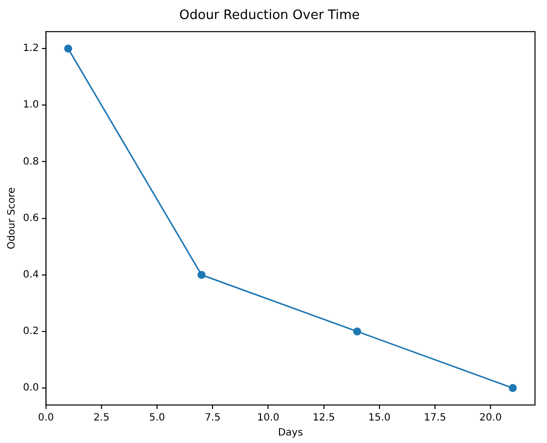  What do you see at coordinates (290, 433) in the screenshot?
I see `x-axis-title: Days` at bounding box center [290, 433].